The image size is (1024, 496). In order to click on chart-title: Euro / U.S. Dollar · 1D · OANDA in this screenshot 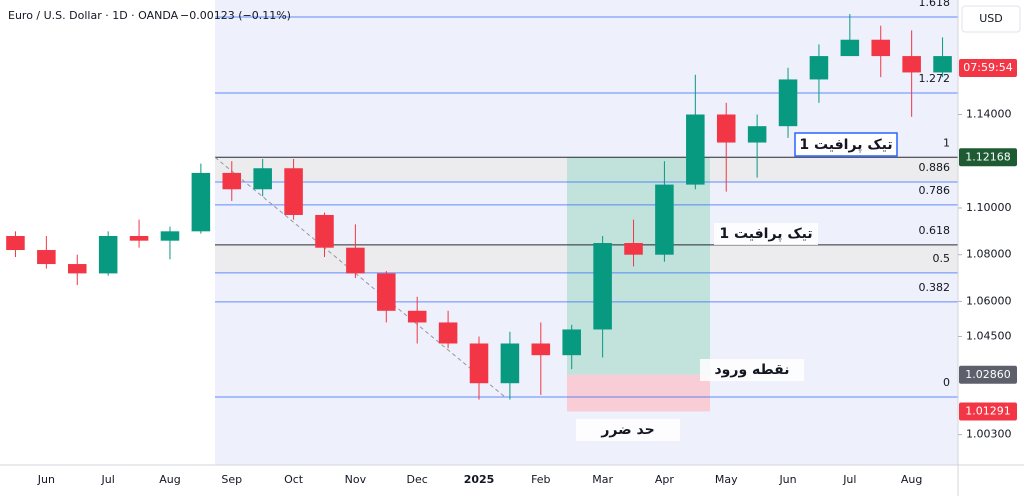, I will do `click(93, 15)`.